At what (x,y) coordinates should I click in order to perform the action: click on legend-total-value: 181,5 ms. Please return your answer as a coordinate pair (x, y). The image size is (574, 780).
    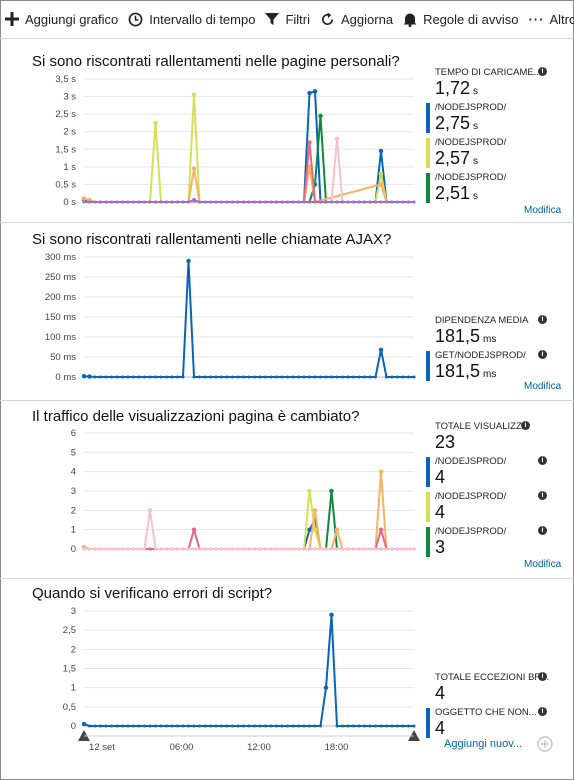
    Looking at the image, I should click on (466, 336).